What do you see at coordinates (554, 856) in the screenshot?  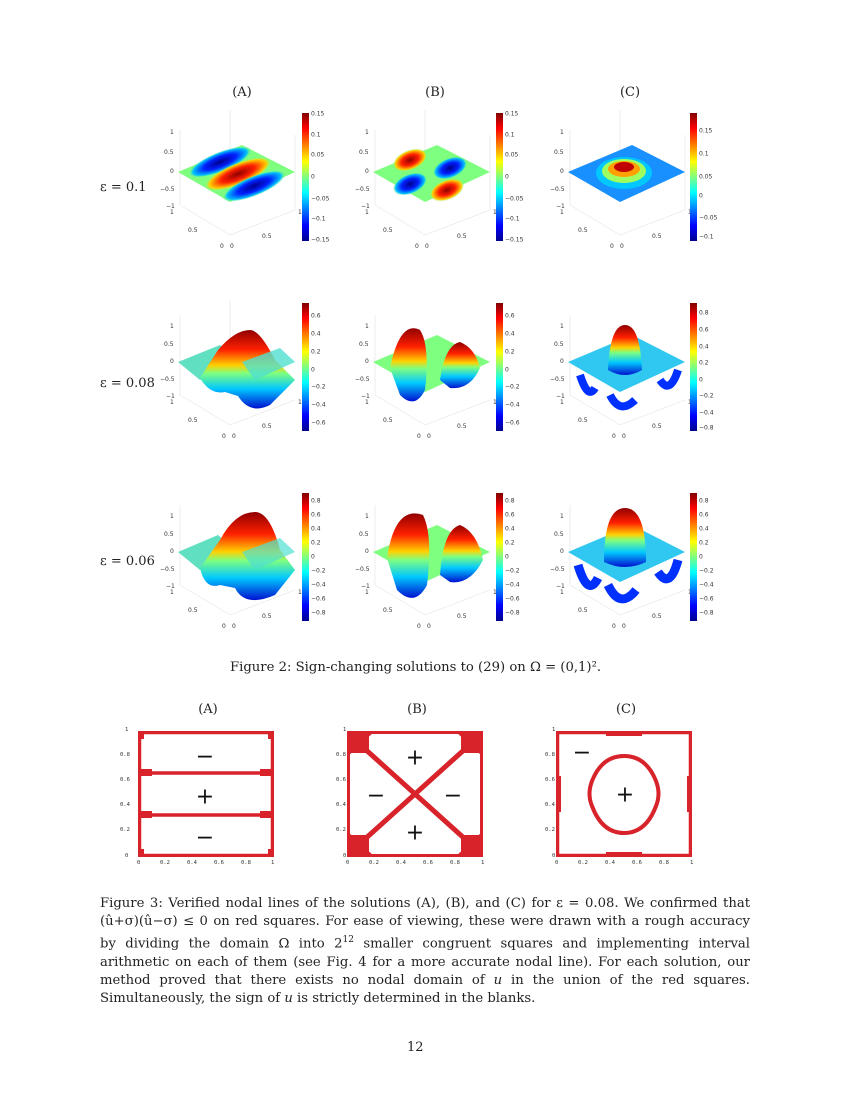 I see `fig3-c-ytick: 0` at bounding box center [554, 856].